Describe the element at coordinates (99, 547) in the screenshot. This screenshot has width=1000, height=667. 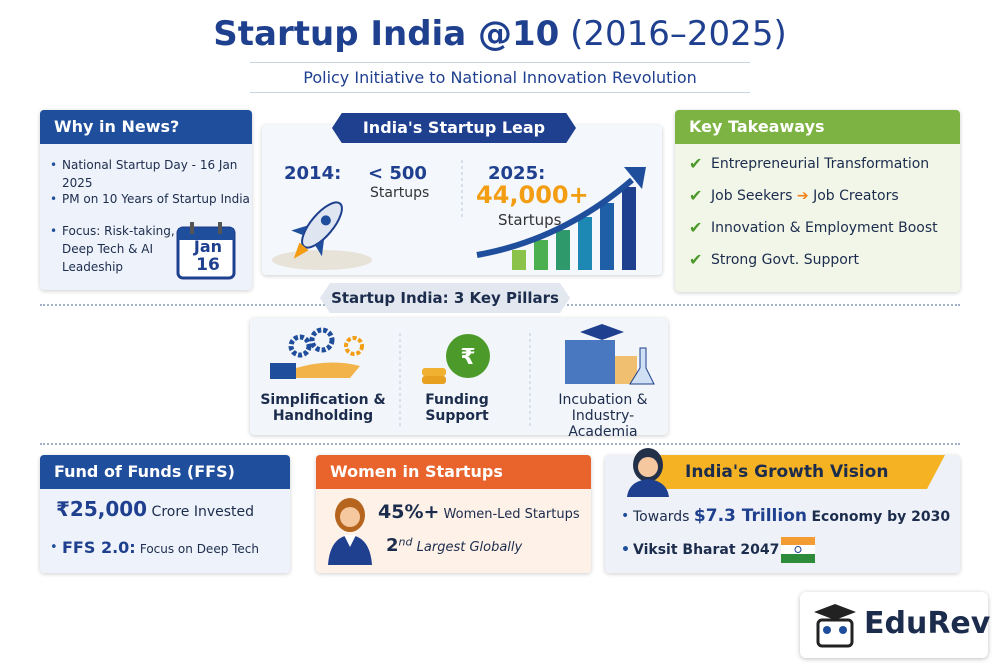
I see `fund-label: FFS 2.0:` at that location.